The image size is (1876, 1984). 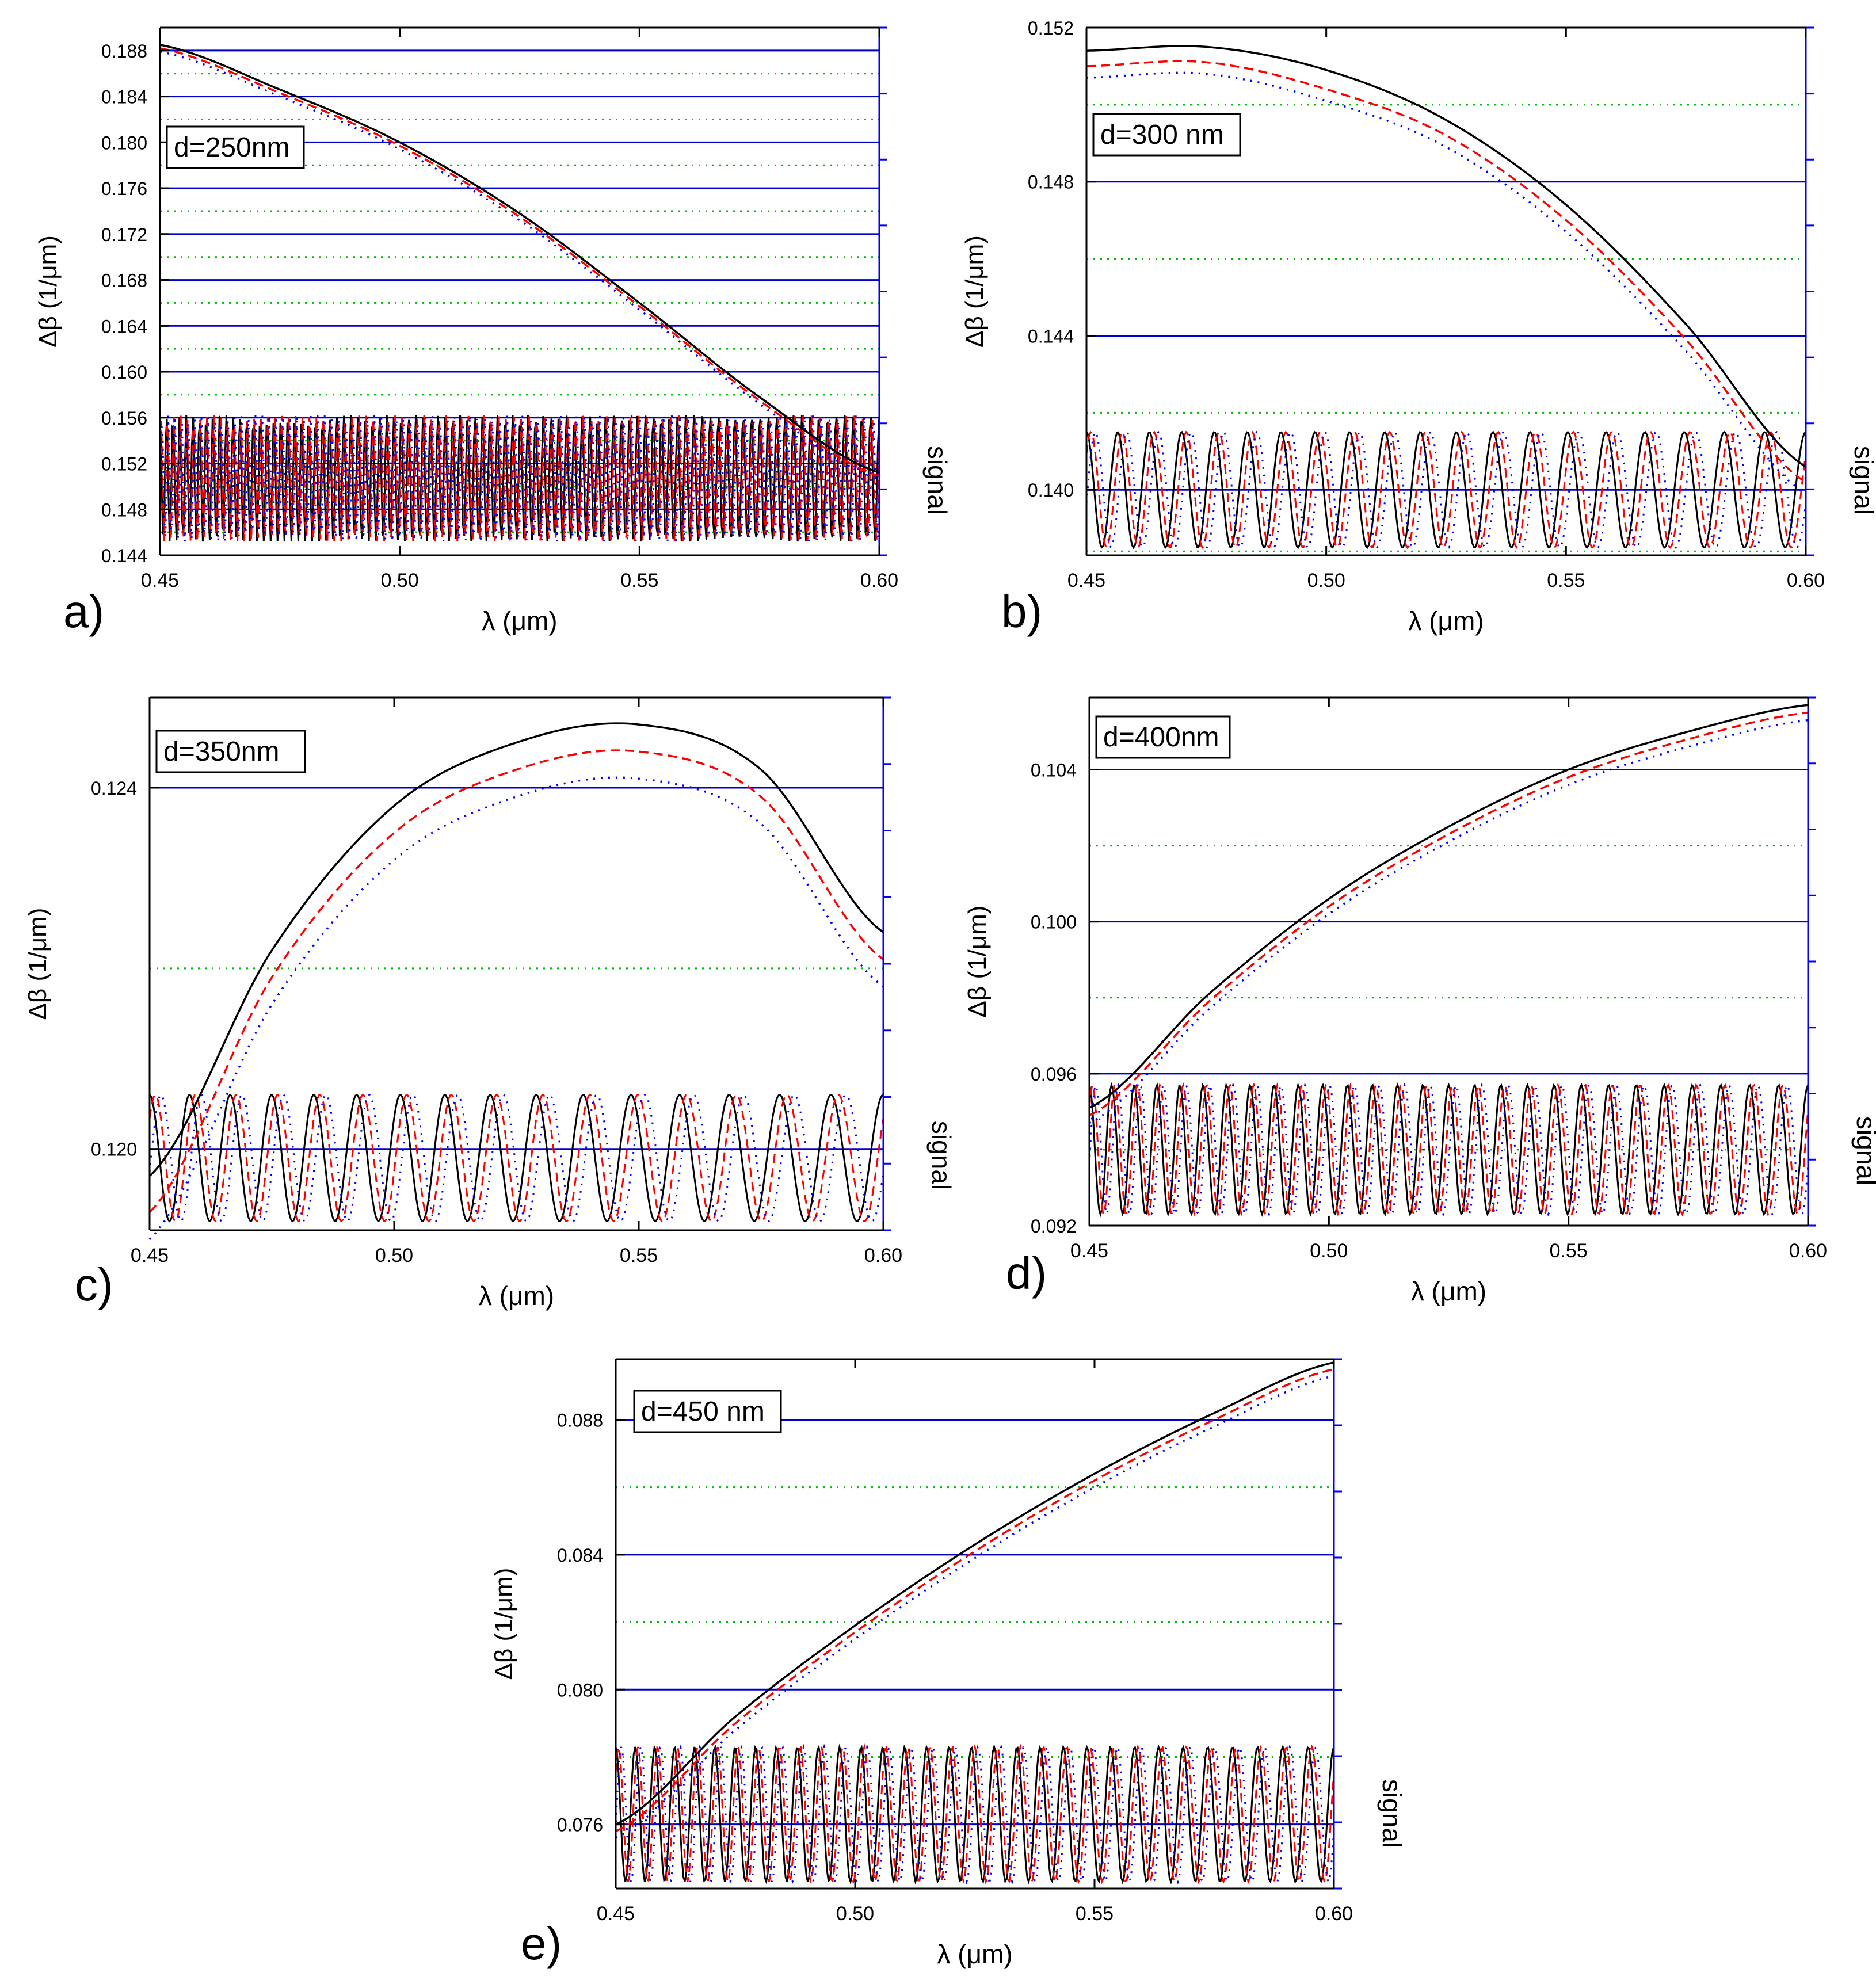 I want to click on y-tick-label: 0.160, so click(x=124, y=372).